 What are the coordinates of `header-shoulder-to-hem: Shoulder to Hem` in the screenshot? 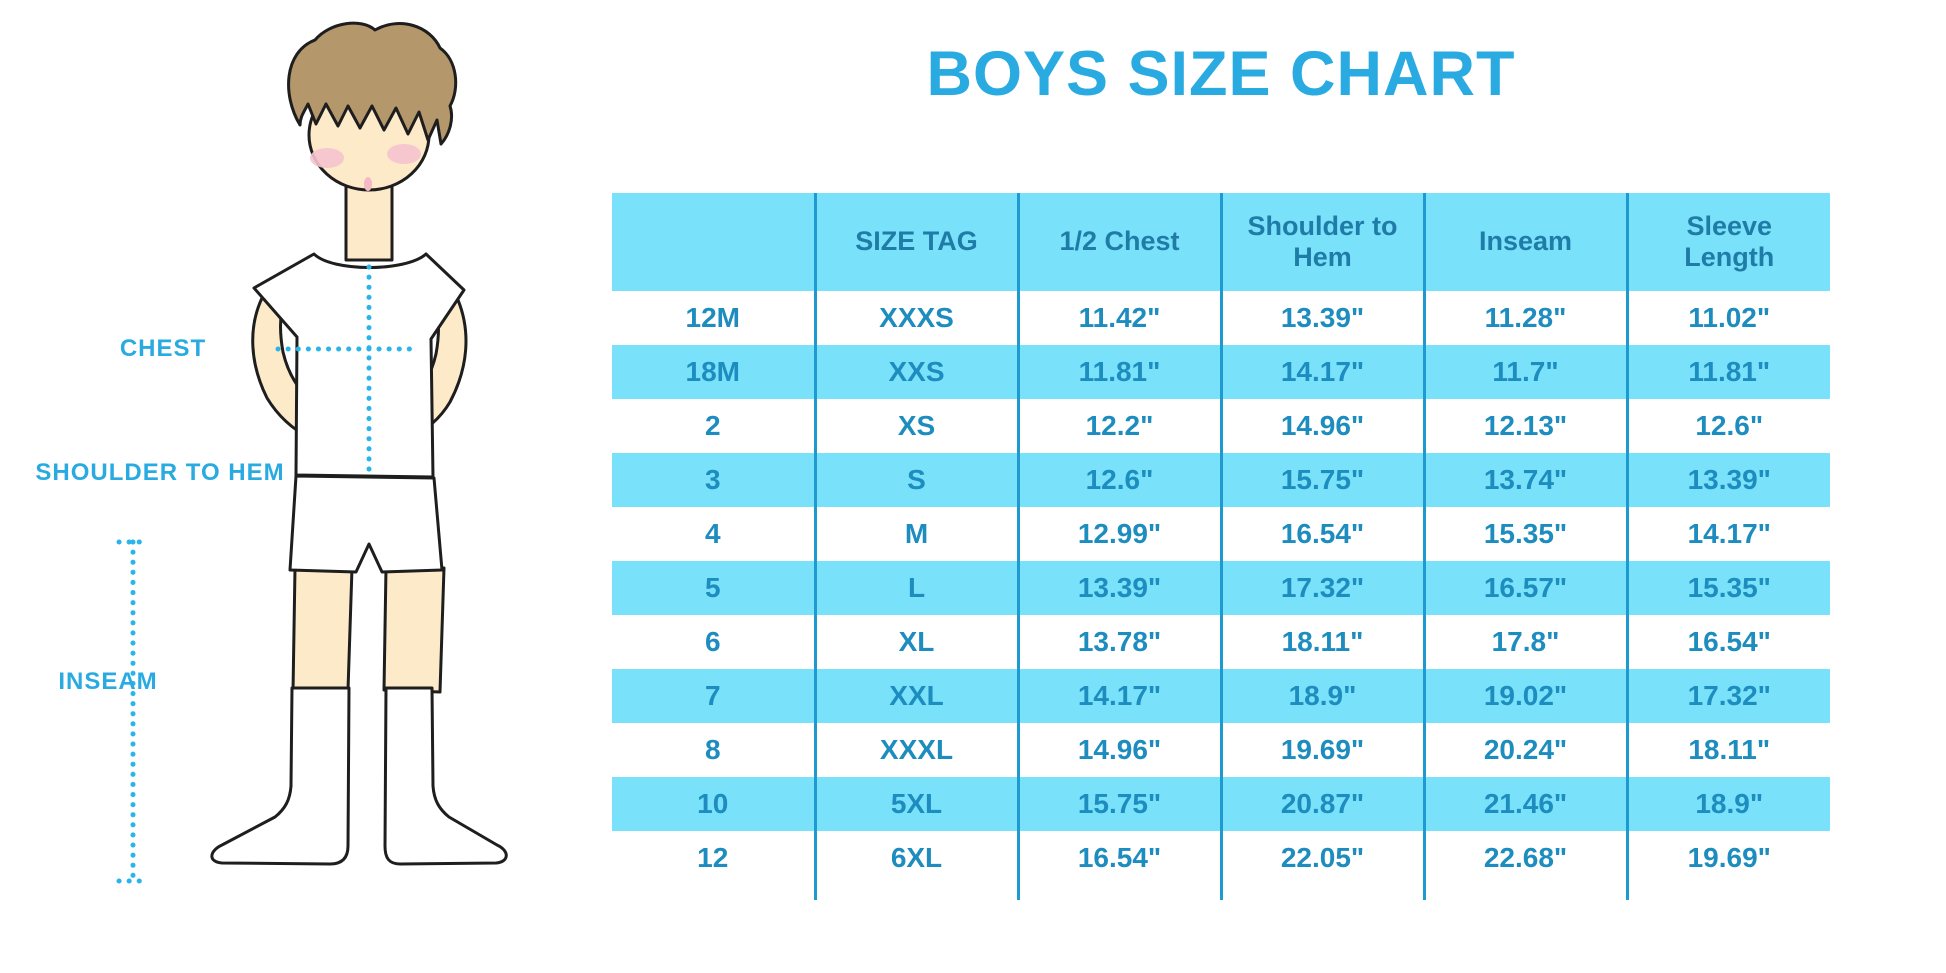 It's located at (1321, 242).